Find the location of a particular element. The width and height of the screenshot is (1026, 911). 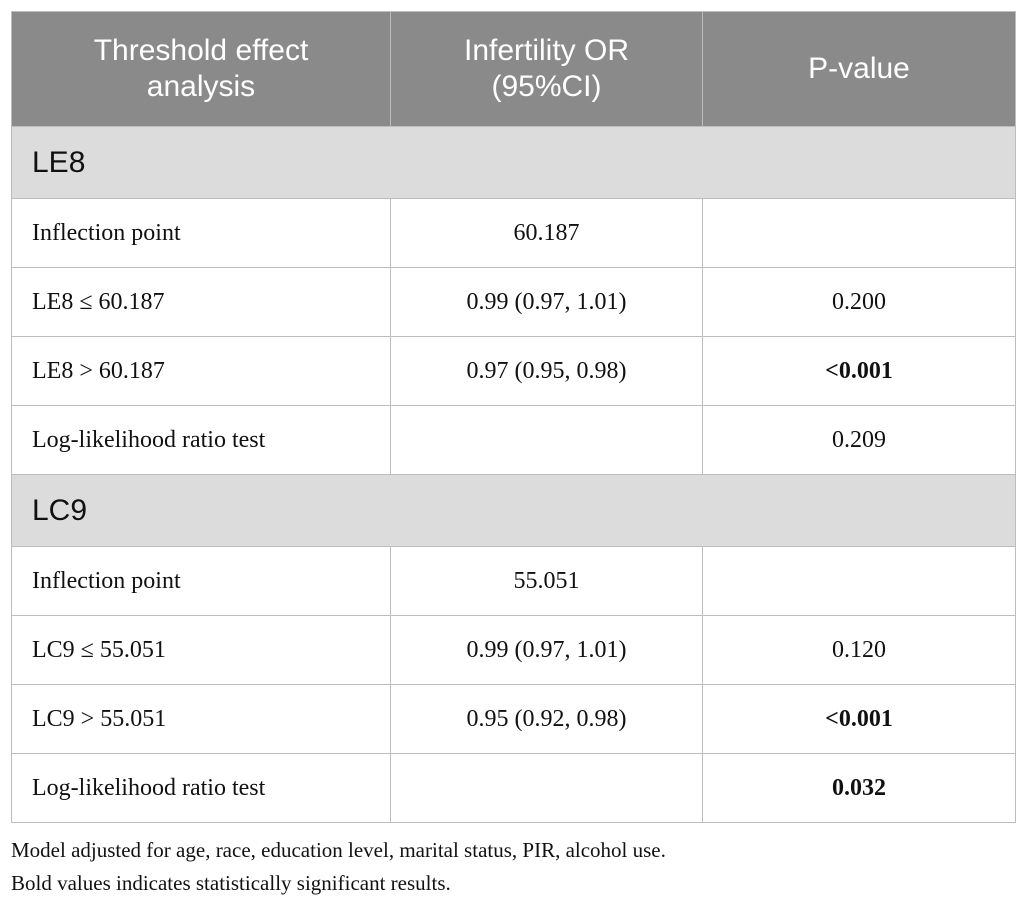

section-row: LE8 is located at coordinates (513, 162).